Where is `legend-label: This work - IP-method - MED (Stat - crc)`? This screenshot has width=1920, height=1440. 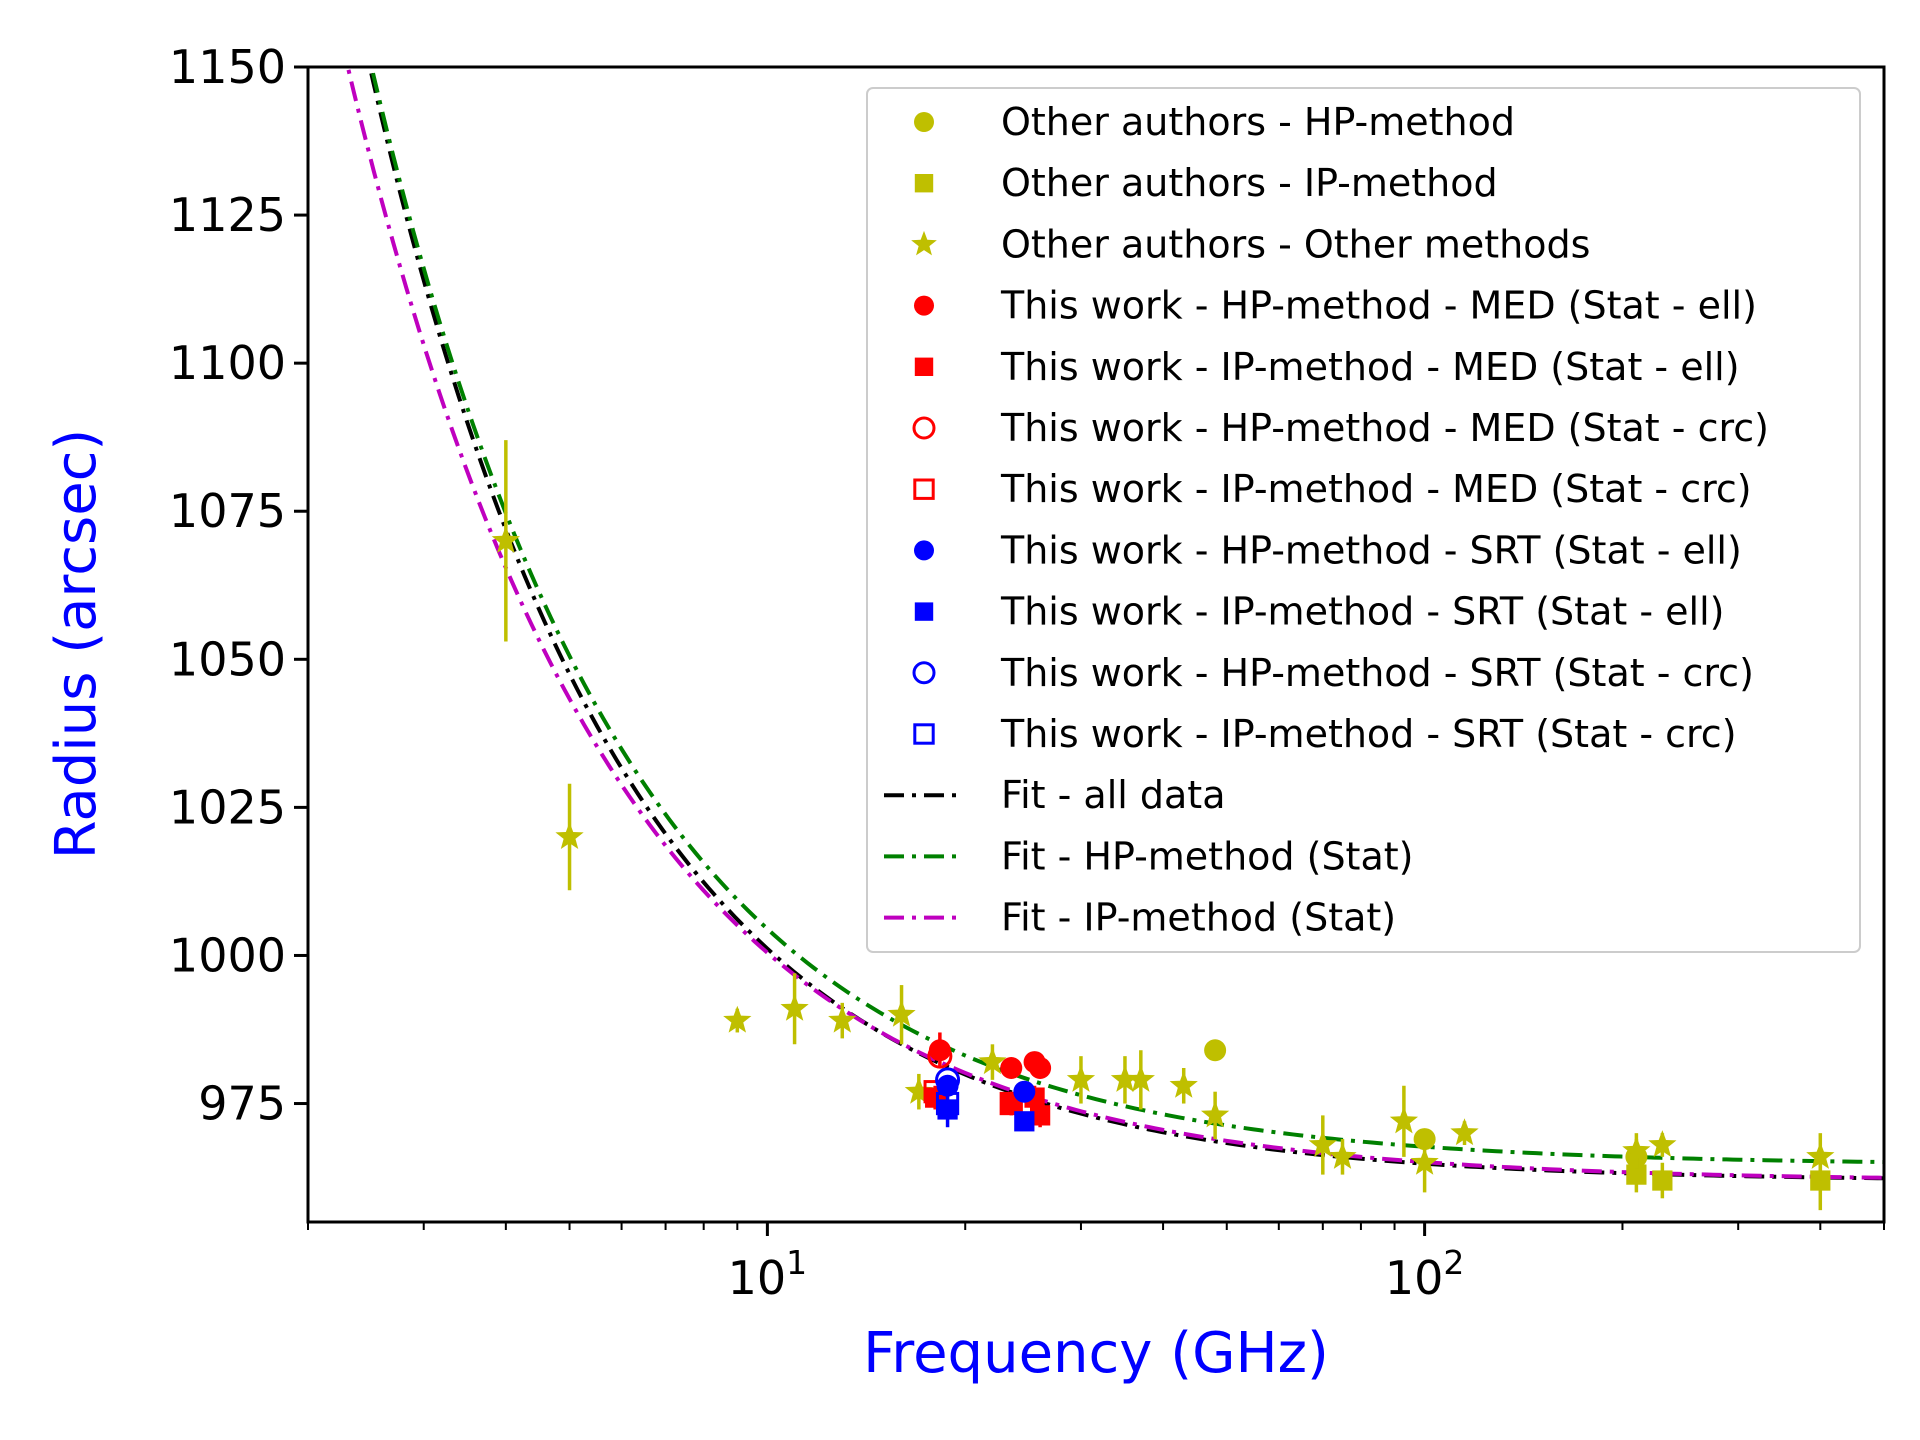 legend-label: This work - IP-method - MED (Stat - crc) is located at coordinates (1376, 489).